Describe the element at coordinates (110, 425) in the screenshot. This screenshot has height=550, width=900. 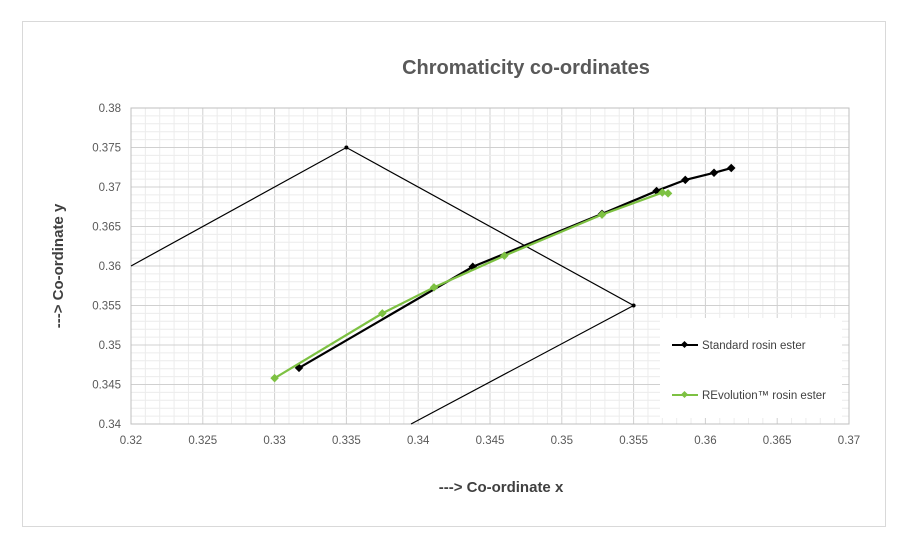
I see `y-tick-label: 0.34` at that location.